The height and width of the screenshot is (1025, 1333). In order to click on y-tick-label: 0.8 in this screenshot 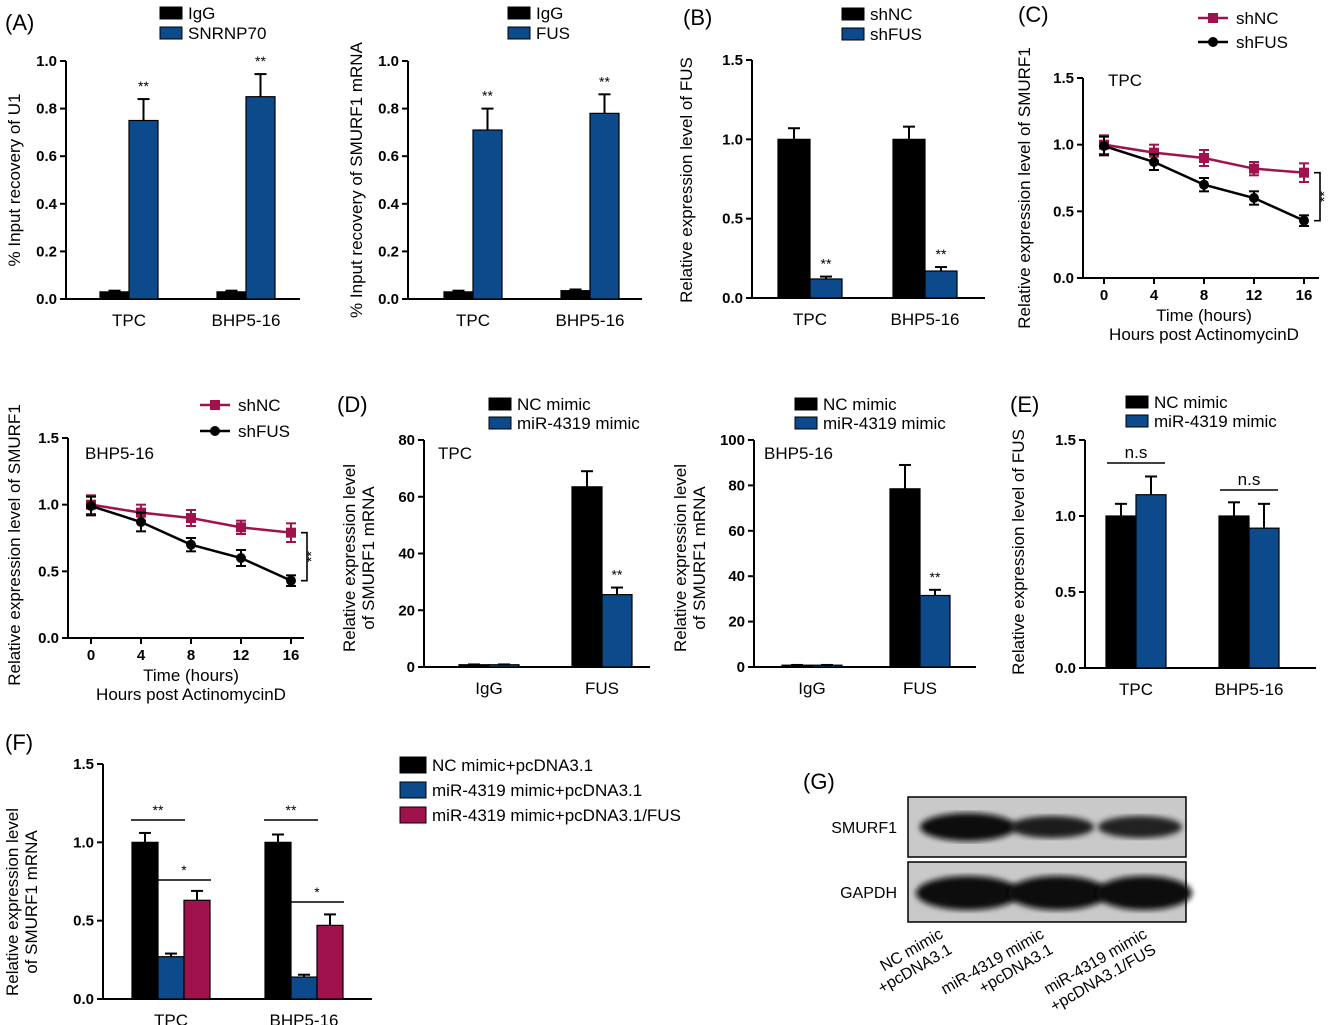, I will do `click(388, 109)`.